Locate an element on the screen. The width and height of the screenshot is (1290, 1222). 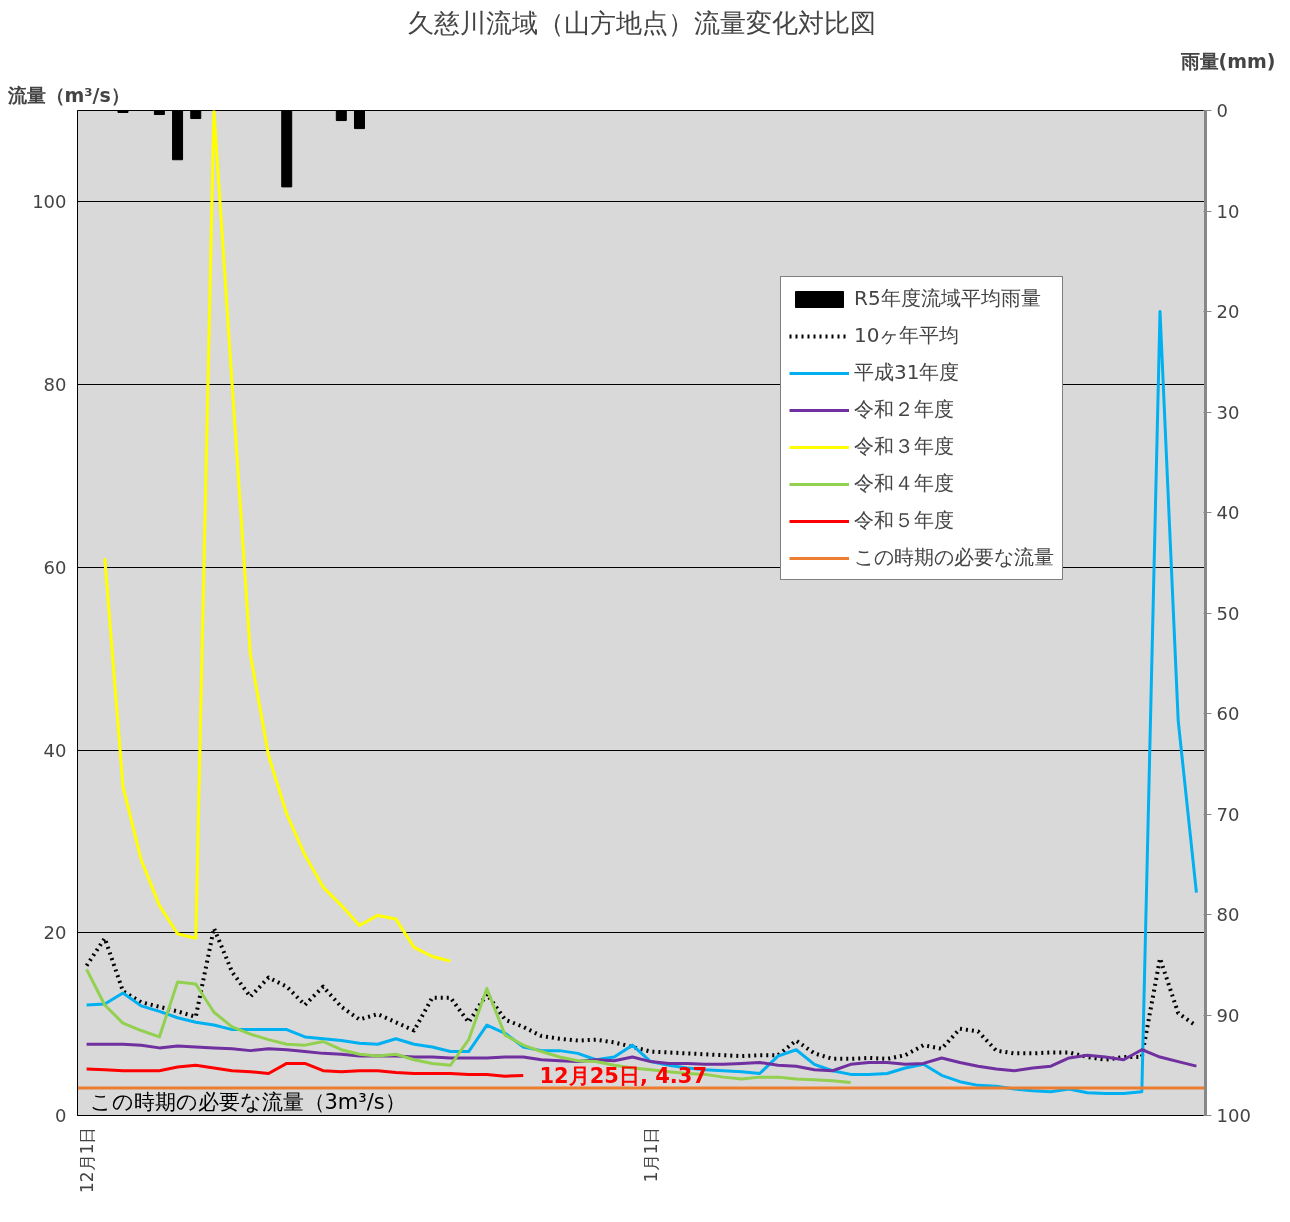
y-tick-label: 20 is located at coordinates (55, 933).